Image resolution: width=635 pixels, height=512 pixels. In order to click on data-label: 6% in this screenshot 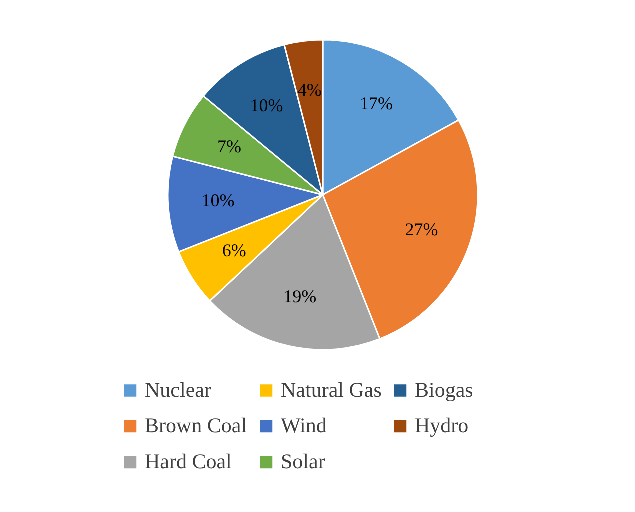, I will do `click(234, 250)`.